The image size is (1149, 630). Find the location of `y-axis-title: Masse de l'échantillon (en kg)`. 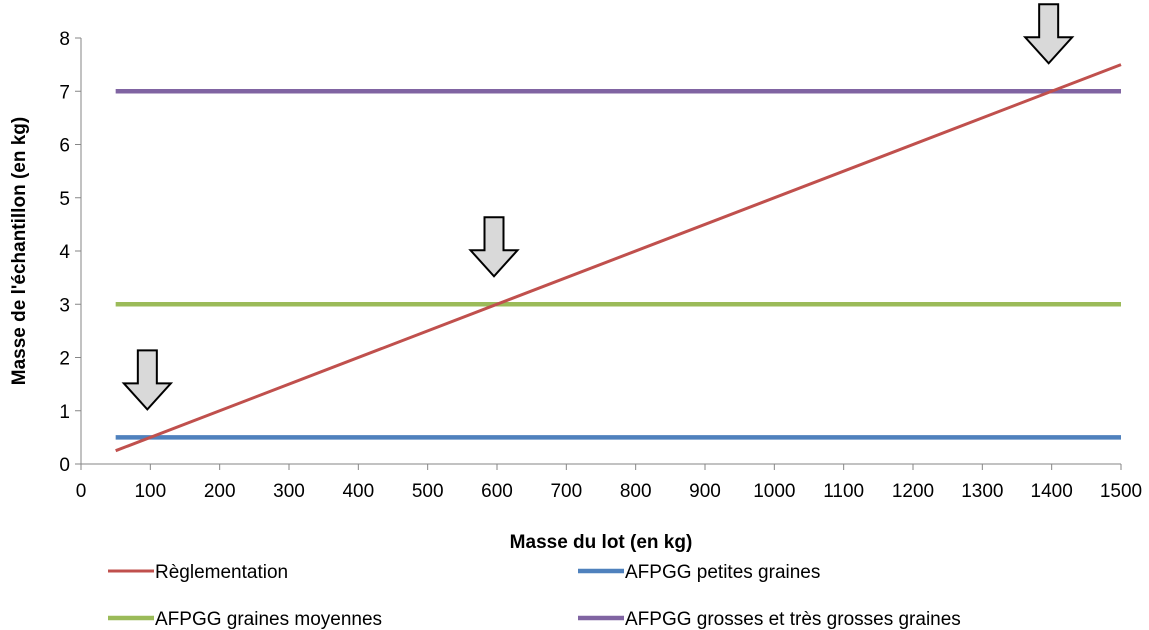

y-axis-title: Masse de l'échantillon (en kg) is located at coordinates (19, 251).